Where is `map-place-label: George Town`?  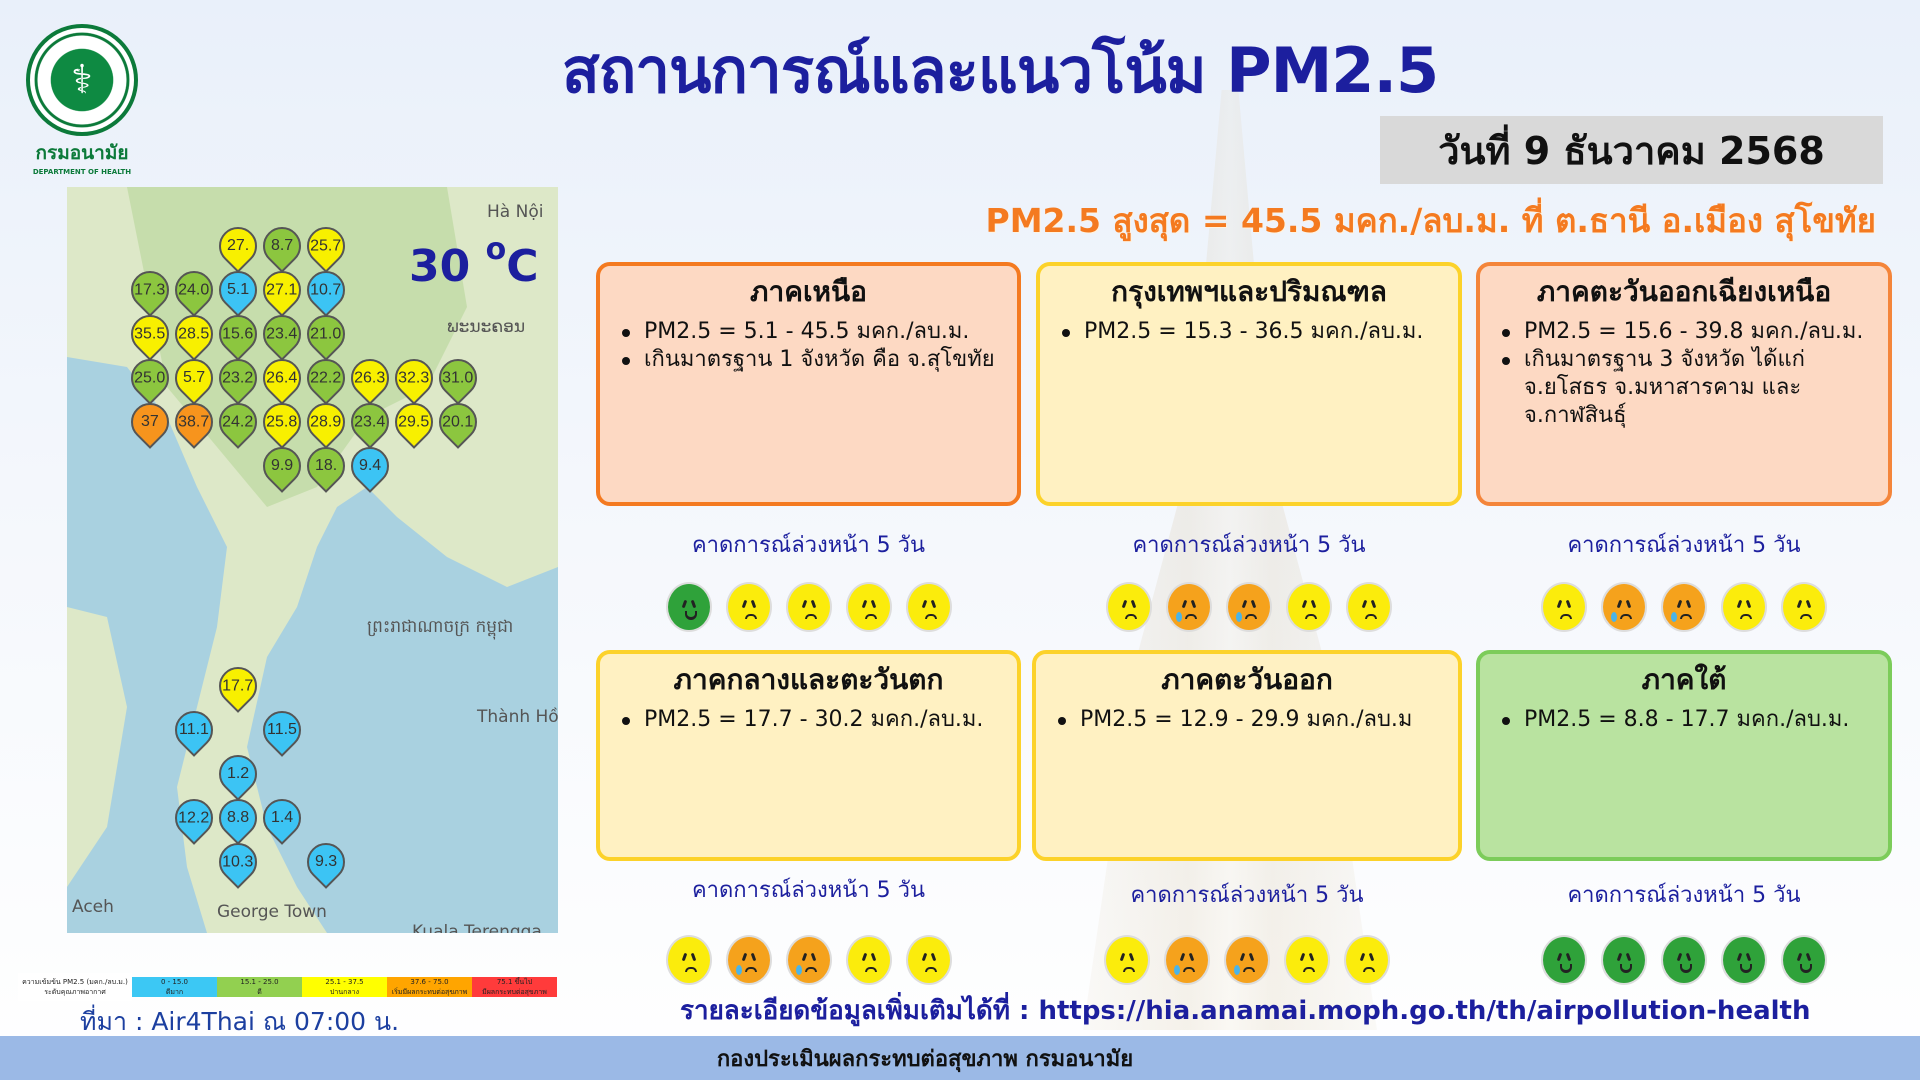 map-place-label: George Town is located at coordinates (272, 912).